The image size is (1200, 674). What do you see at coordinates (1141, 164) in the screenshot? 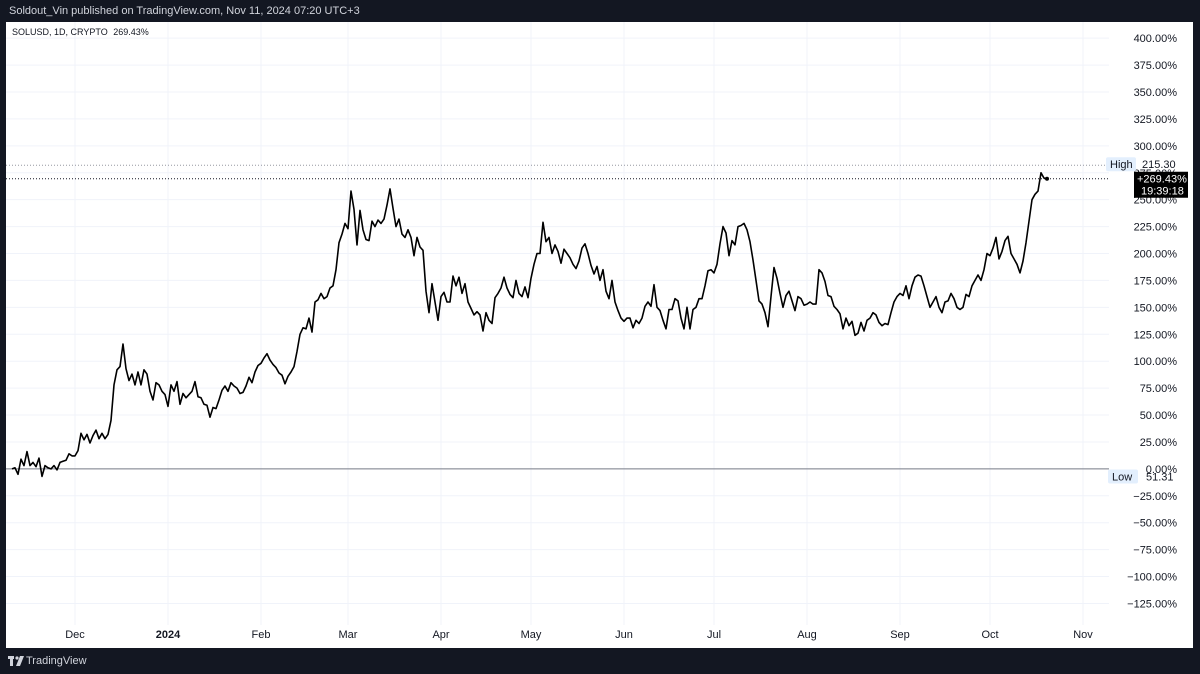
I see `high-marker: High 215.30` at bounding box center [1141, 164].